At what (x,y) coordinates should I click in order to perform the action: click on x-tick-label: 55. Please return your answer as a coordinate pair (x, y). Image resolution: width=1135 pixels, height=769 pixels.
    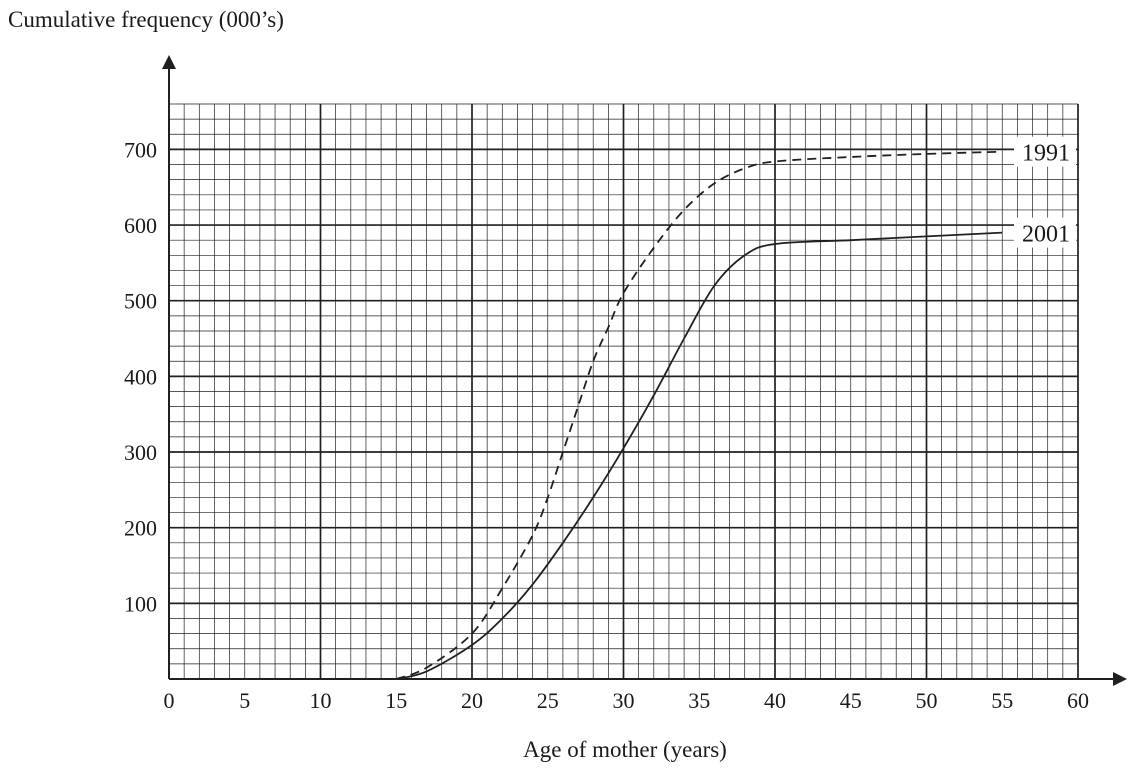
    Looking at the image, I should click on (1002, 700).